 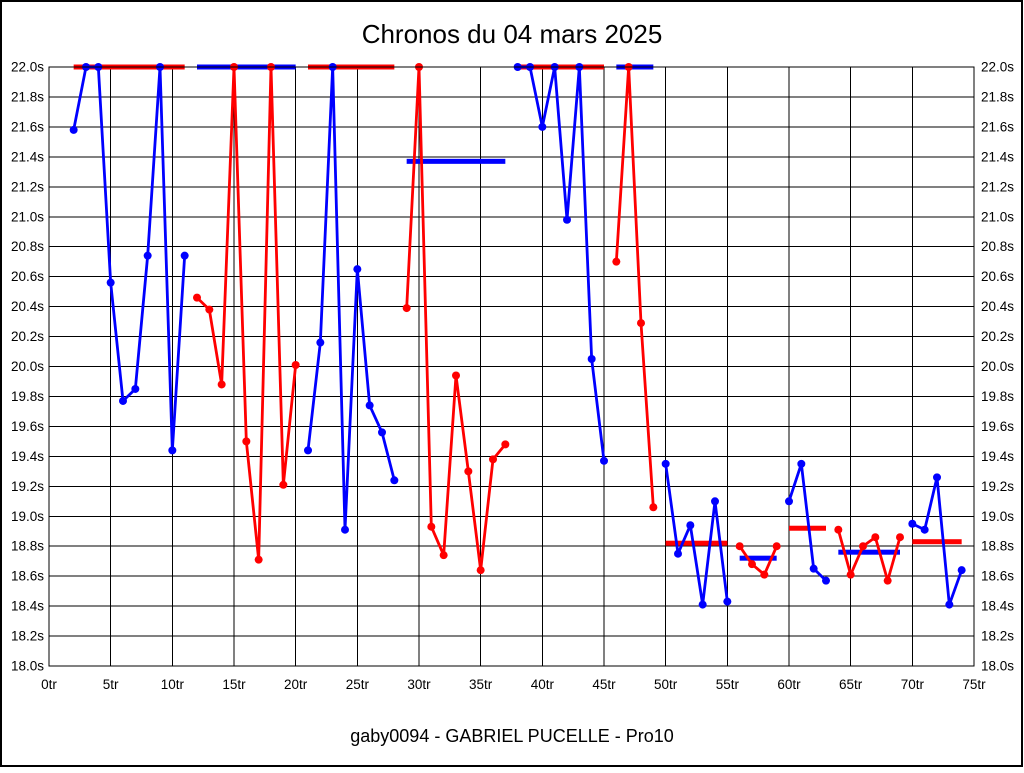 What do you see at coordinates (27, 486) in the screenshot?
I see `y-tick-label-left: 19.2s` at bounding box center [27, 486].